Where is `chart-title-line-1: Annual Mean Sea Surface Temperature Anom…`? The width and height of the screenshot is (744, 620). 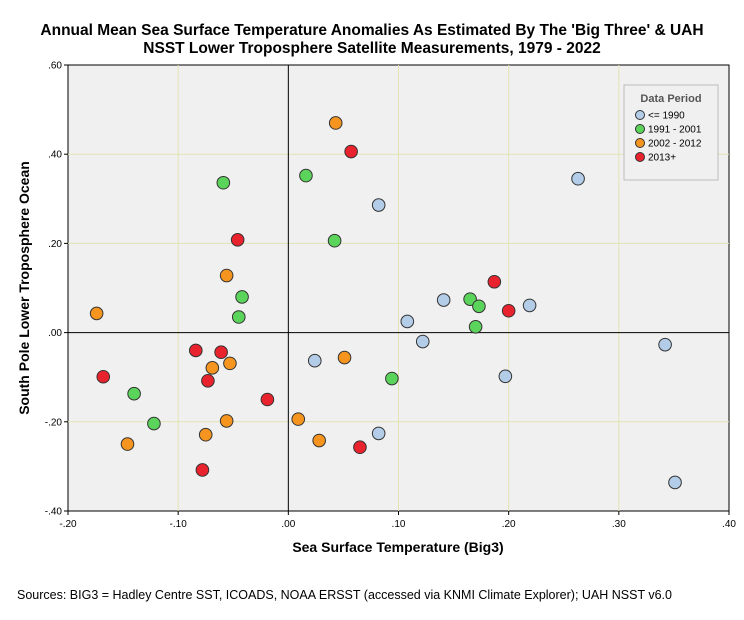 chart-title-line-1: Annual Mean Sea Surface Temperature Anom… is located at coordinates (372, 30).